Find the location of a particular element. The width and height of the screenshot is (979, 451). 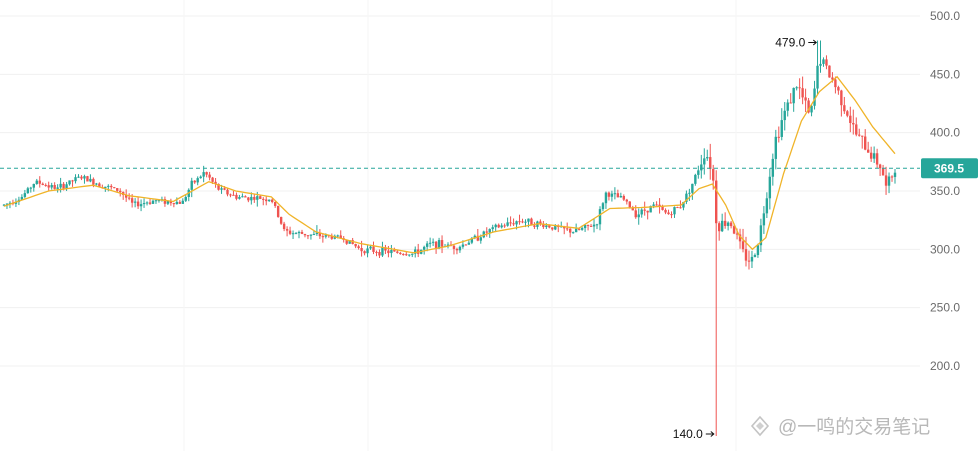

y-tick-label: 500.0 is located at coordinates (945, 16).